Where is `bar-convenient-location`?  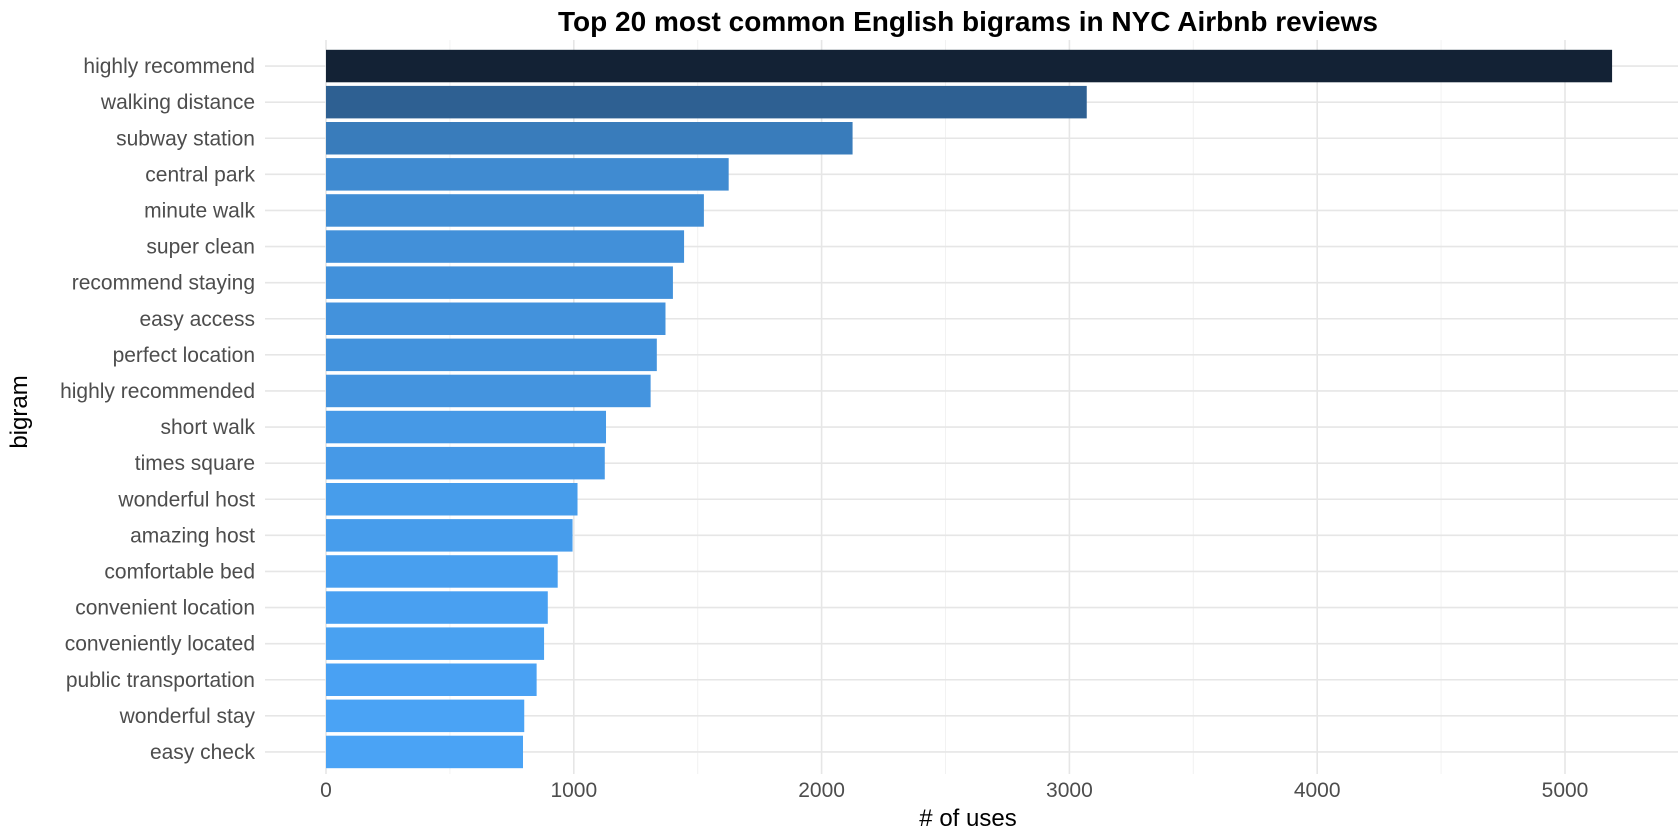
bar-convenient-location is located at coordinates (437, 607).